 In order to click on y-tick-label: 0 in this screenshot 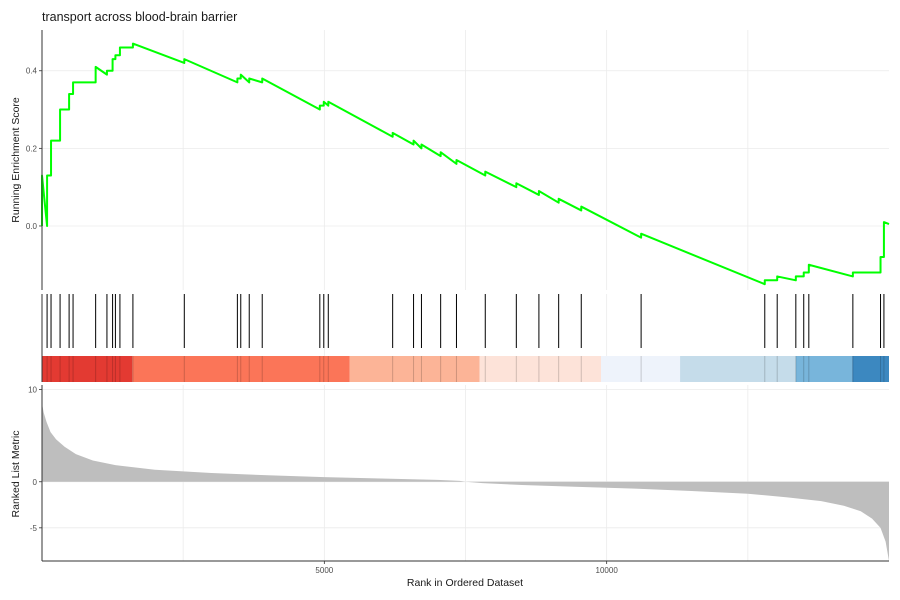, I will do `click(35, 482)`.